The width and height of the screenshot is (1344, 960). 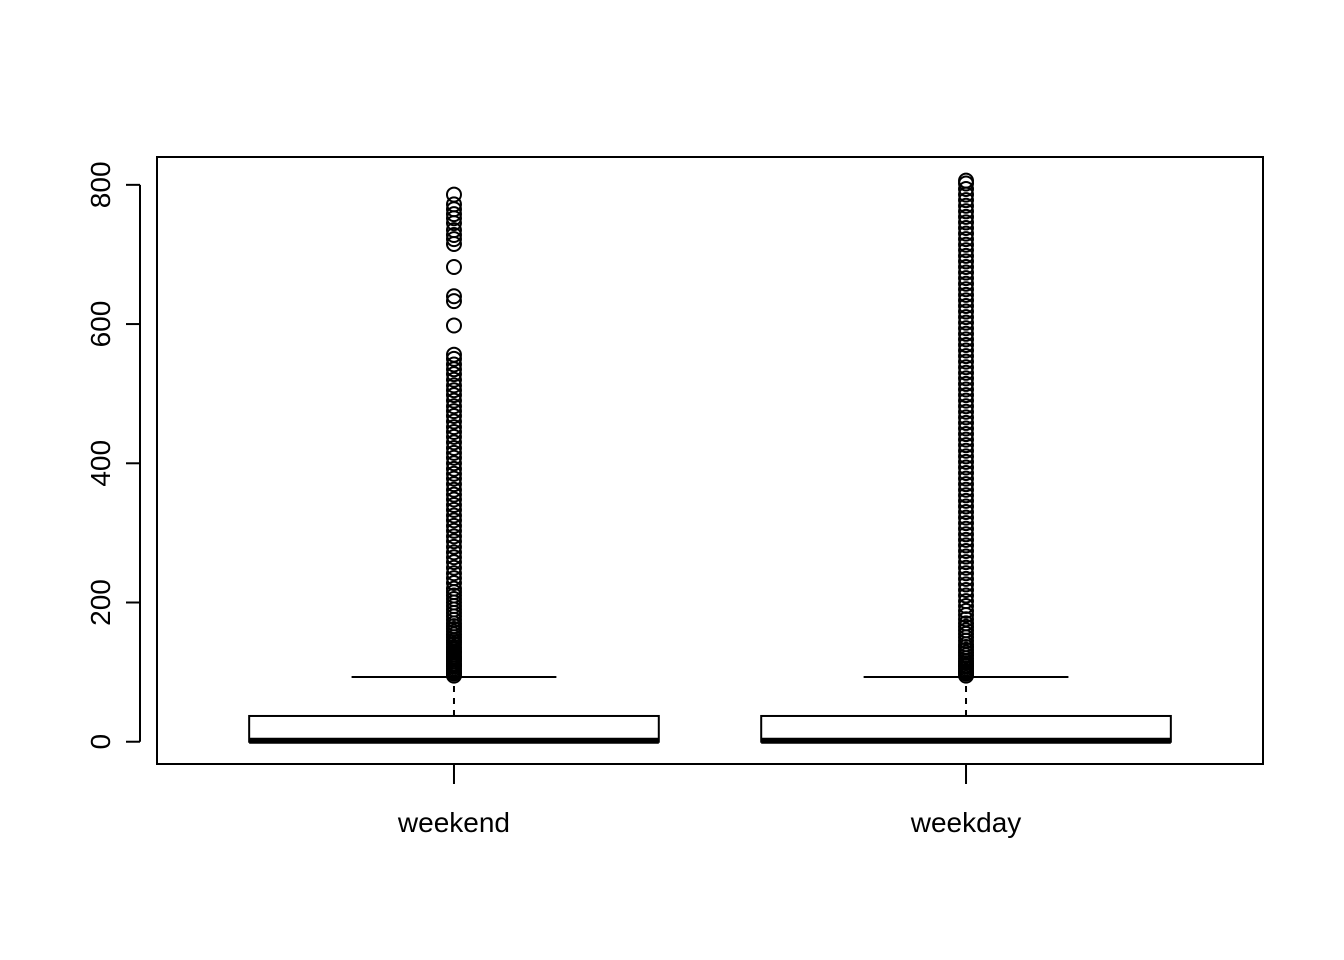 I want to click on y-tick-label: 800, so click(x=100, y=184).